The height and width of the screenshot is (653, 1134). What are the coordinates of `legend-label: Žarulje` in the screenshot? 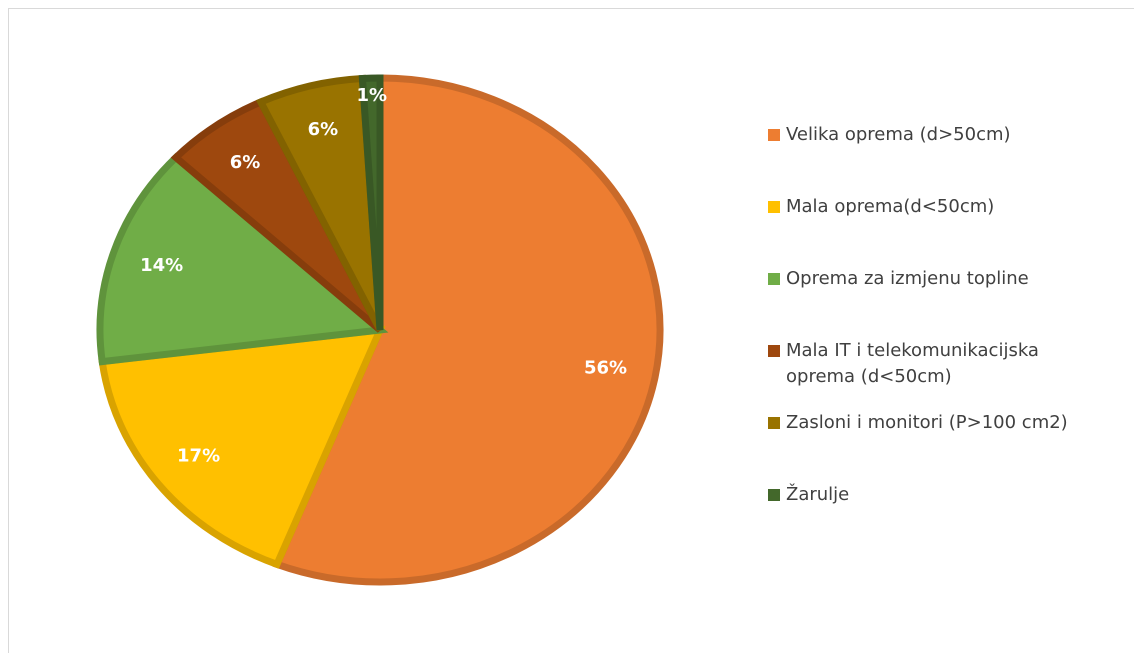 It's located at (818, 494).